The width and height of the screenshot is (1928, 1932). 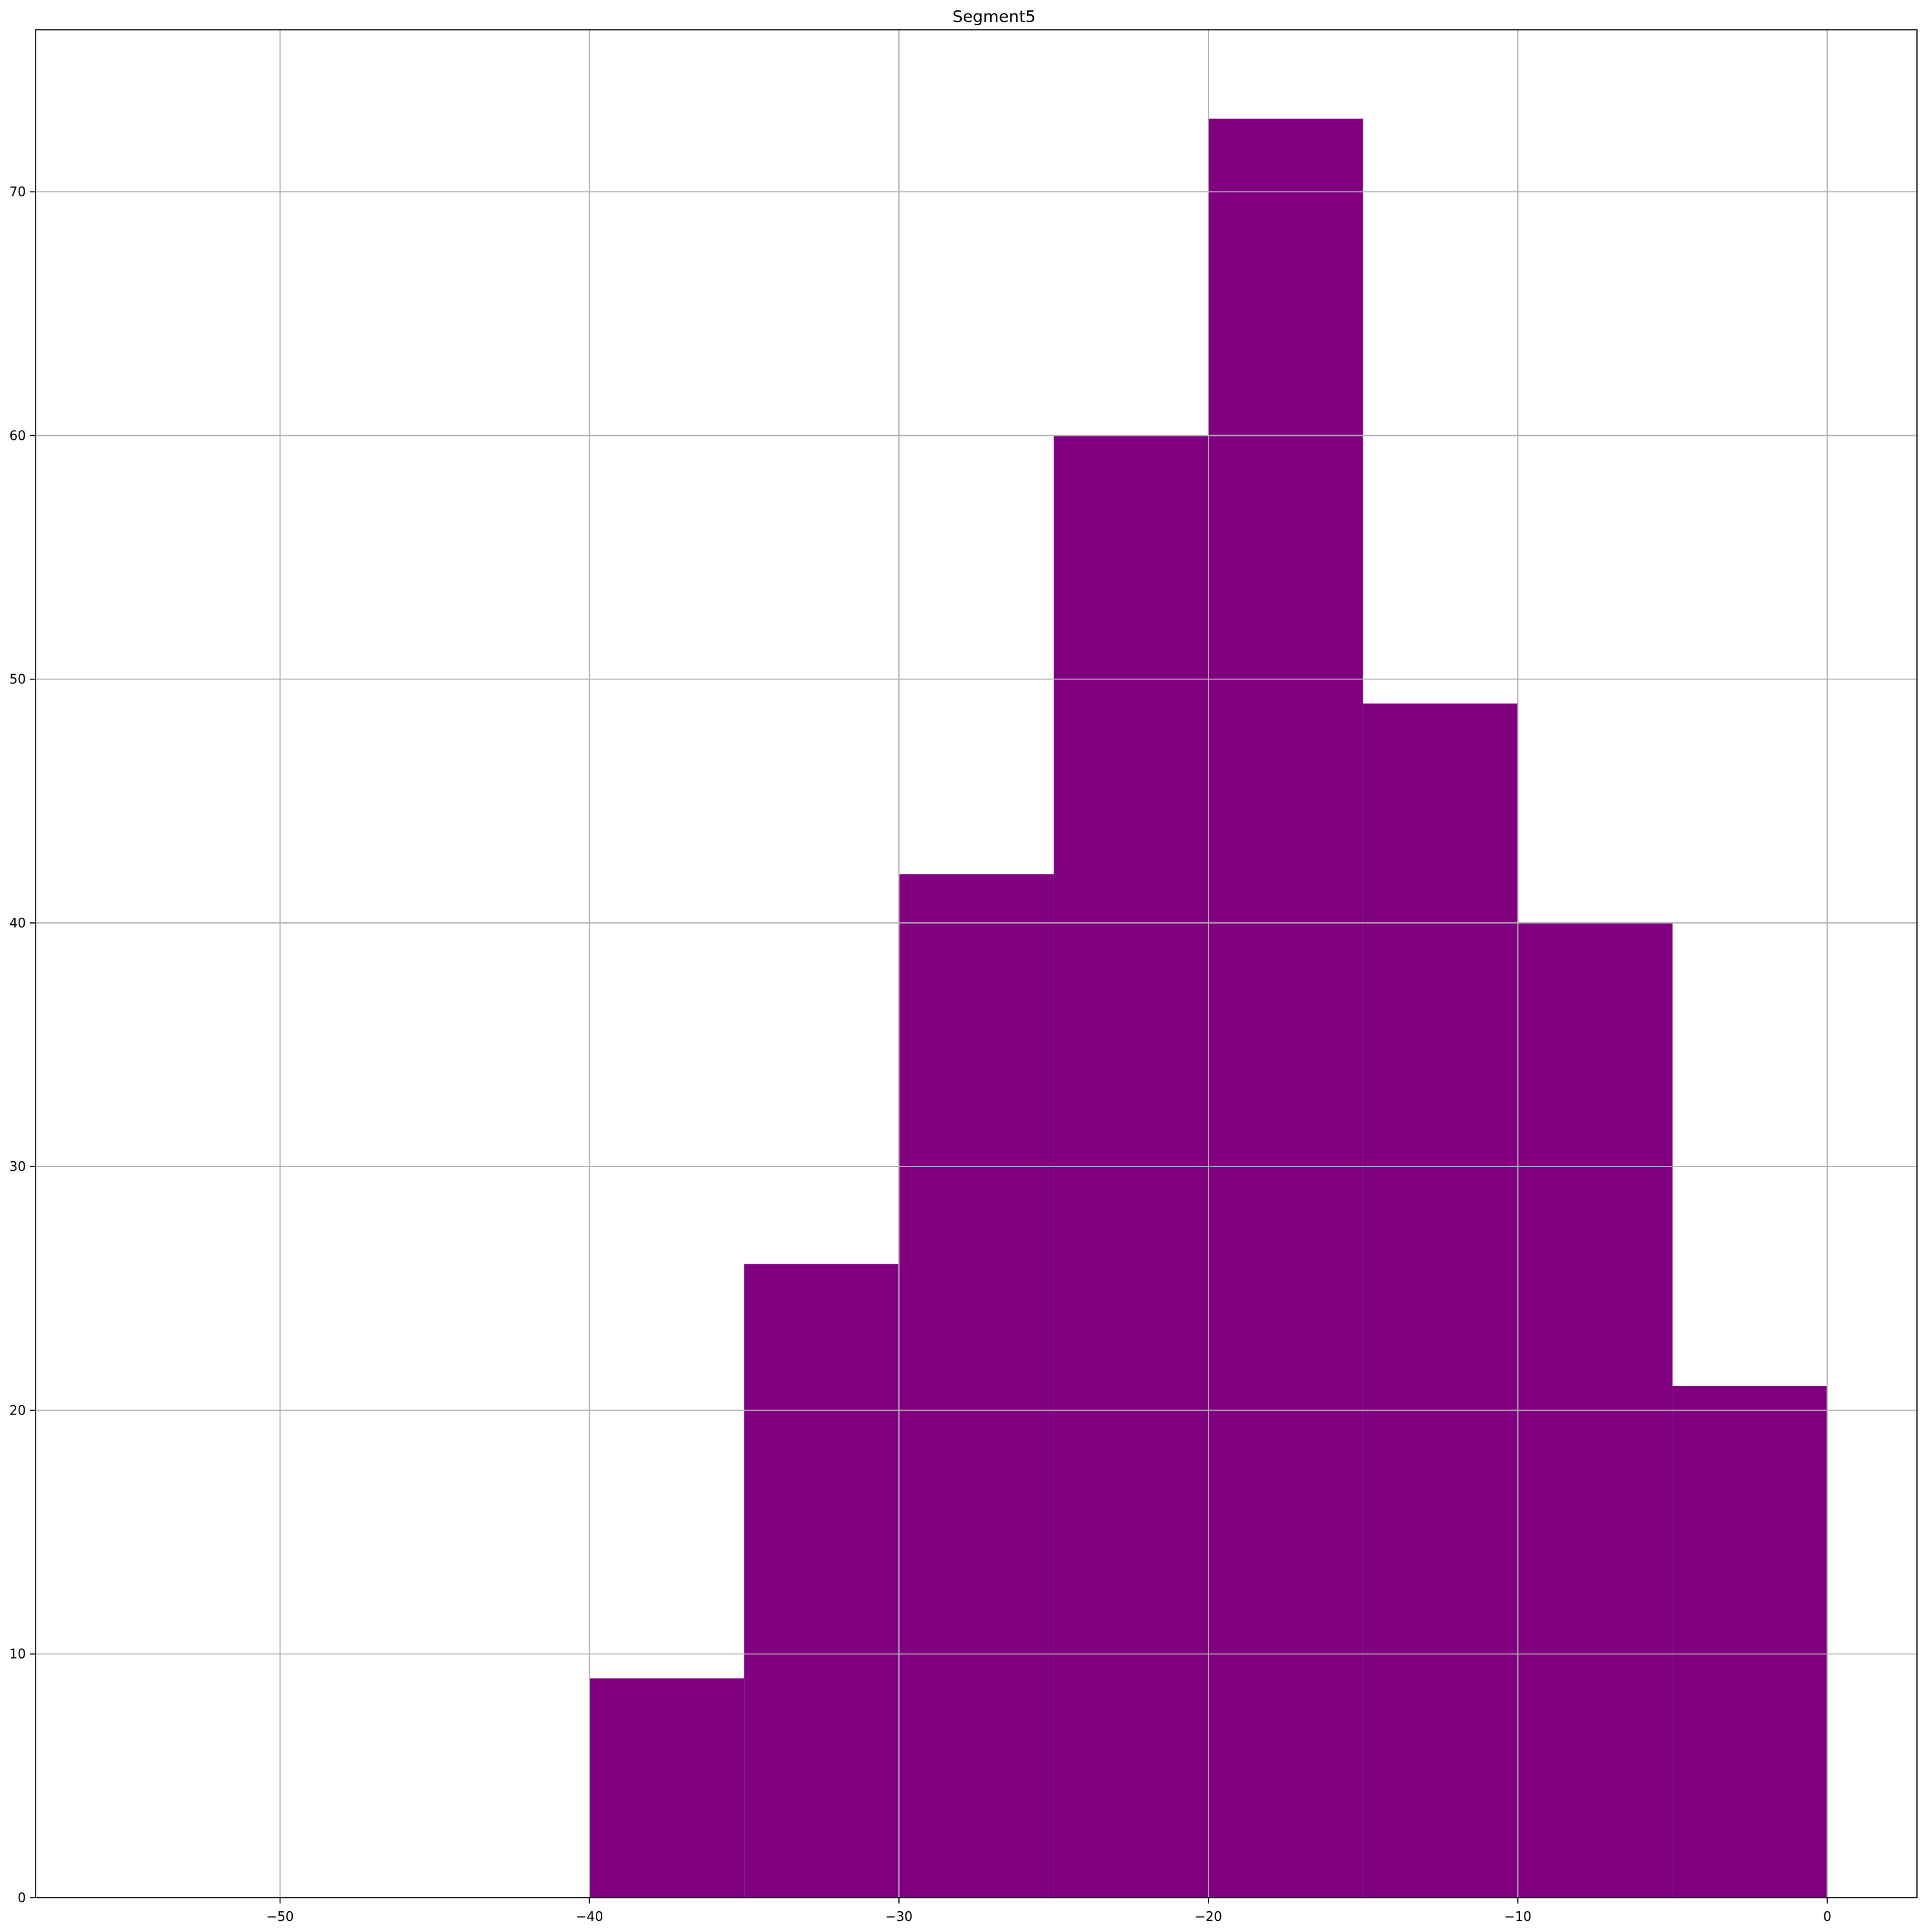 I want to click on y-tick-label: 0, so click(x=21, y=1897).